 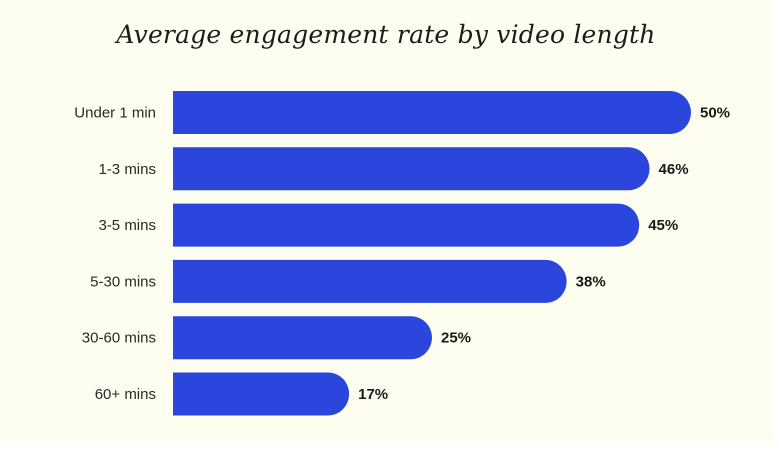 I want to click on chart-title: Average engagement rate by video length, so click(x=386, y=34).